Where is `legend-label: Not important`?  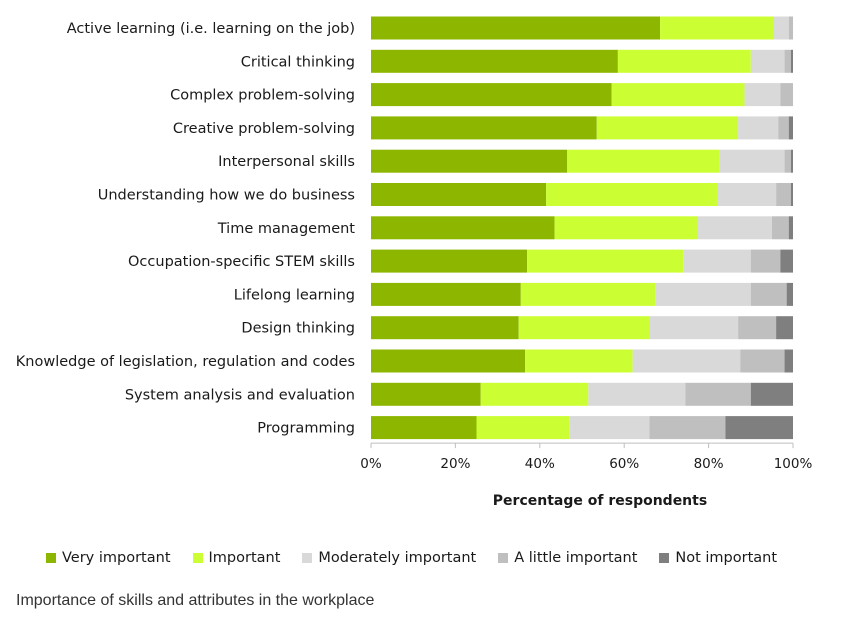
legend-label: Not important is located at coordinates (726, 558).